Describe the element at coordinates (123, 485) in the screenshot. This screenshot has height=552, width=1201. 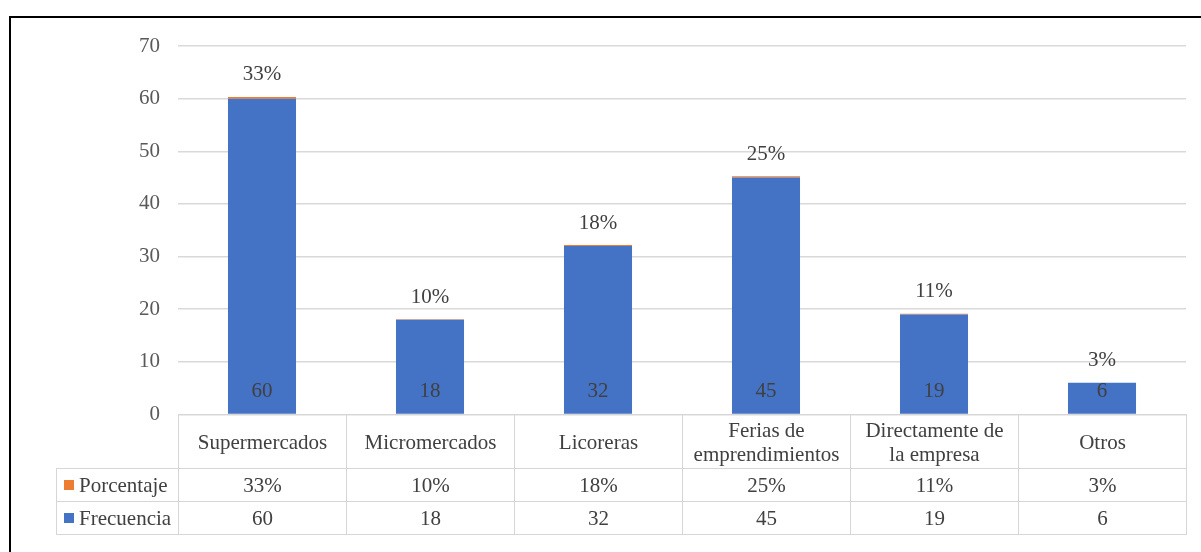
I see `legend-label: Porcentaje` at that location.